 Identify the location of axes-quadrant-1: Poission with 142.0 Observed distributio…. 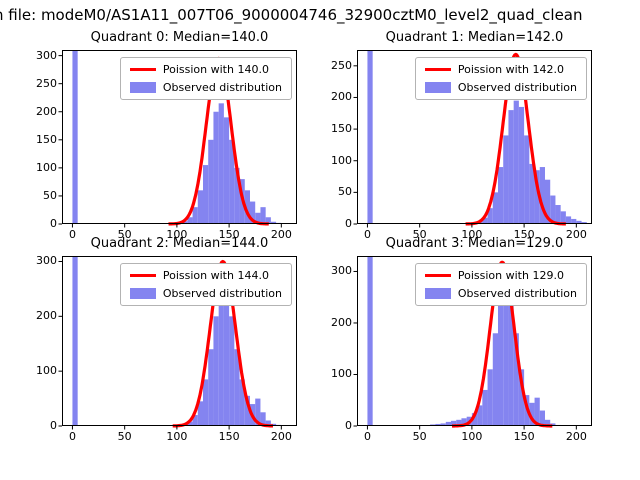
(472, 139).